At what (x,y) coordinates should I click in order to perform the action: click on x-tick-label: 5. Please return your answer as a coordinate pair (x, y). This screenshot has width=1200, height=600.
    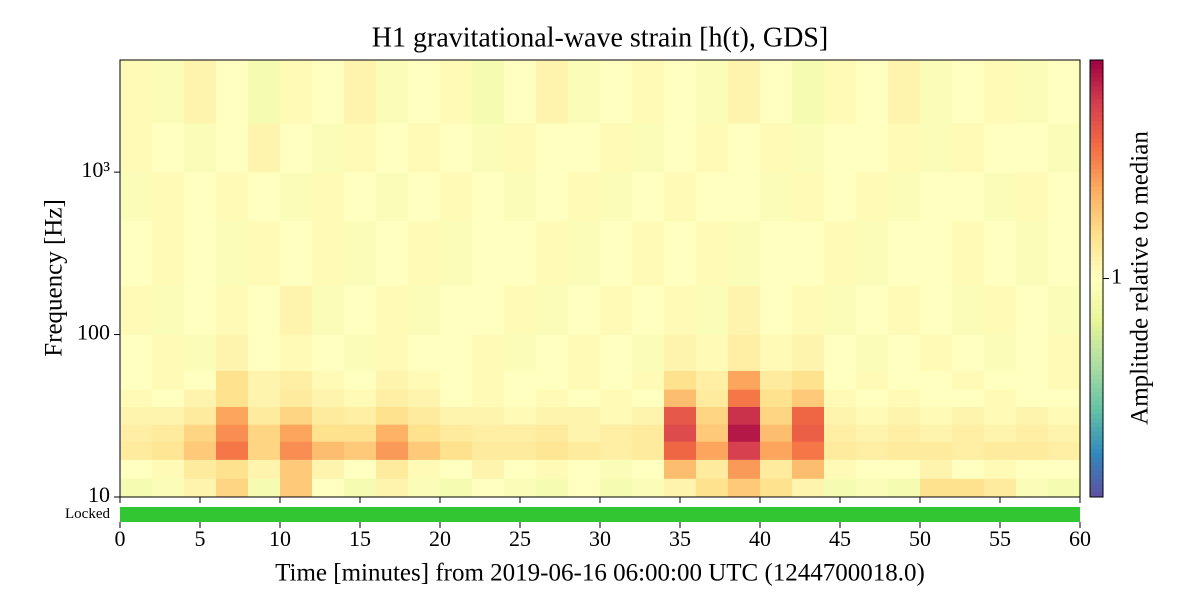
    Looking at the image, I should click on (200, 538).